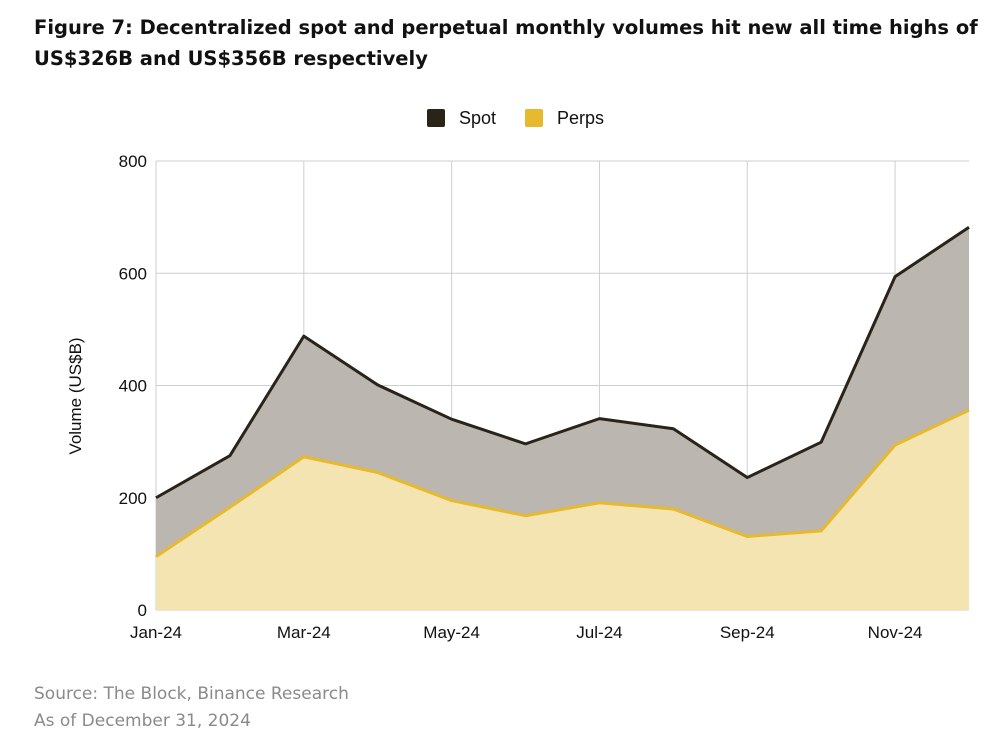 Image resolution: width=988 pixels, height=742 pixels. I want to click on legend-label-spot: Spot, so click(477, 118).